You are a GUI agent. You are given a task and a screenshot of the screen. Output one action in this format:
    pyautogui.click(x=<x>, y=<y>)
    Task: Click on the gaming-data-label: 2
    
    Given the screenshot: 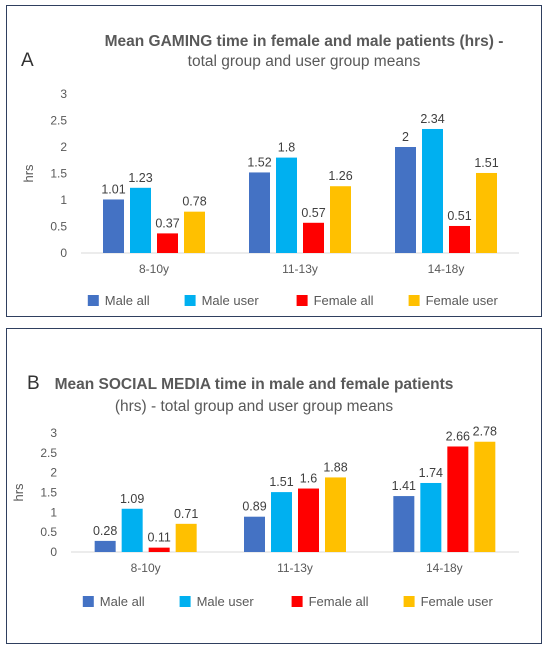 What is the action you would take?
    pyautogui.click(x=405, y=137)
    